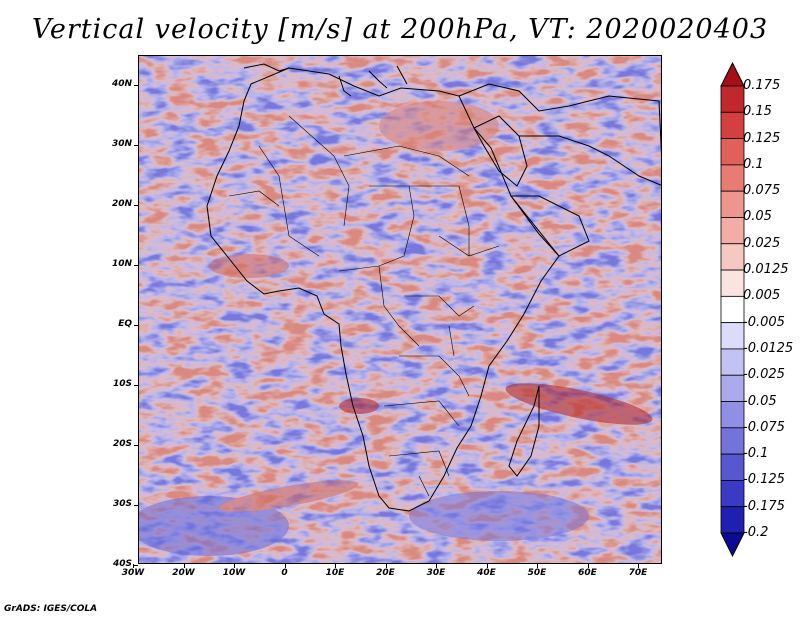 This screenshot has width=800, height=618. I want to click on lon-label: 20E, so click(385, 573).